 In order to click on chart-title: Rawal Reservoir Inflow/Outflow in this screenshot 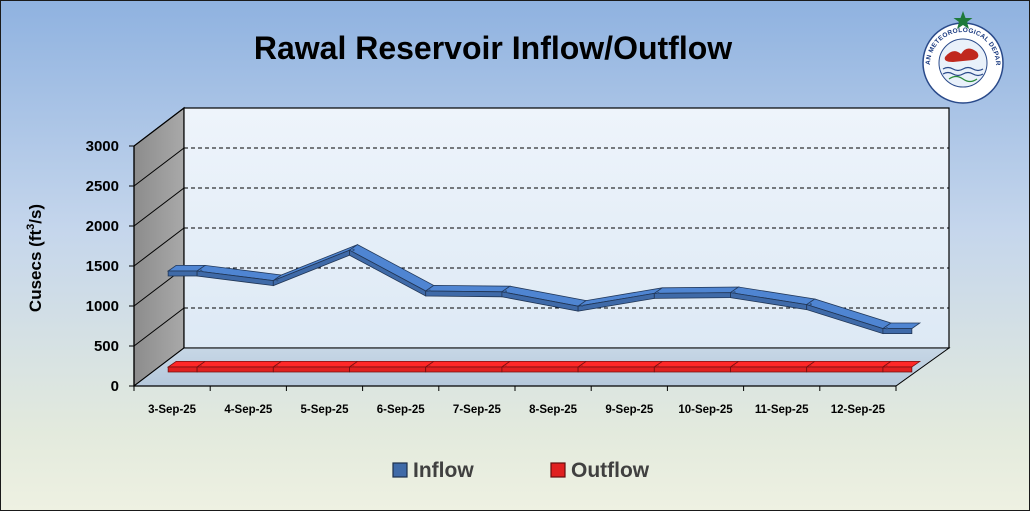, I will do `click(493, 48)`.